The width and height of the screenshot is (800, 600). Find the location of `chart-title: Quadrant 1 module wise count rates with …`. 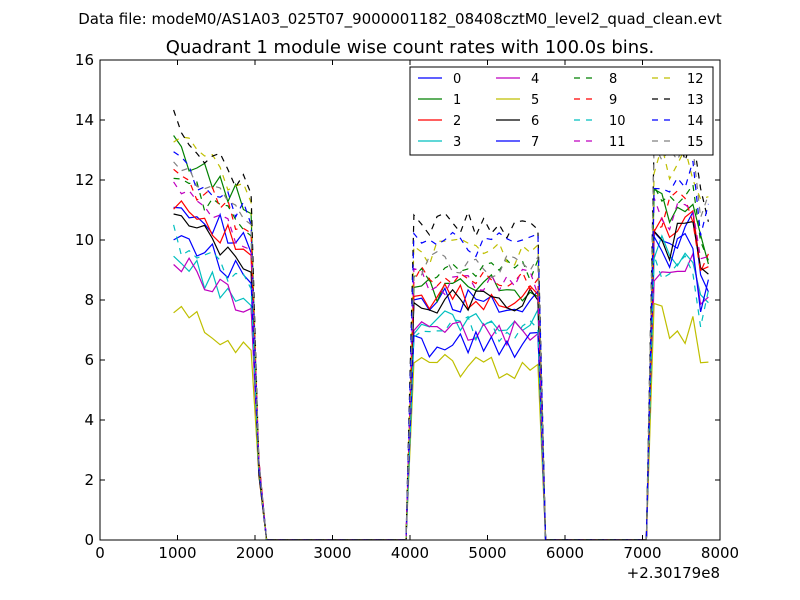

chart-title: Quadrant 1 module wise count rates with … is located at coordinates (410, 47).